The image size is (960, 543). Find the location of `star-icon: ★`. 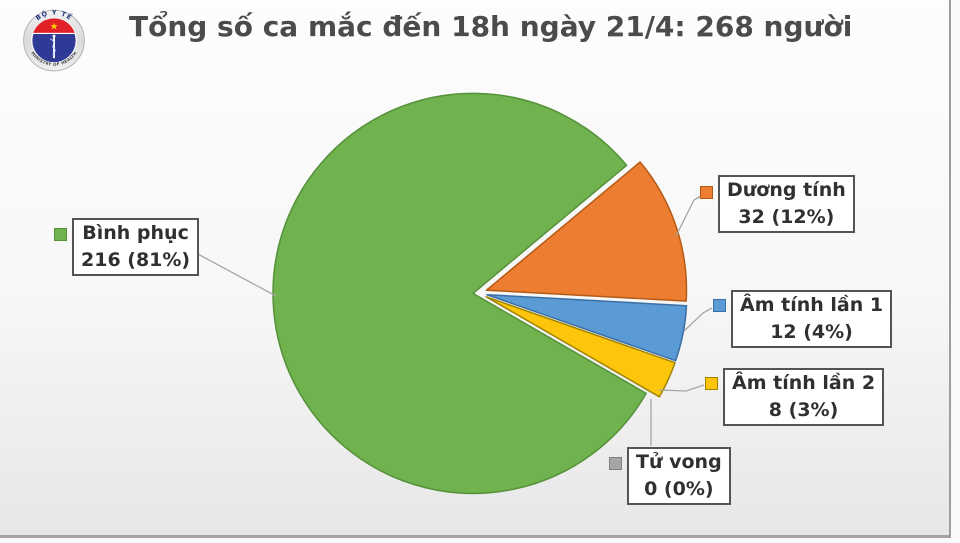

star-icon: ★ is located at coordinates (54, 26).